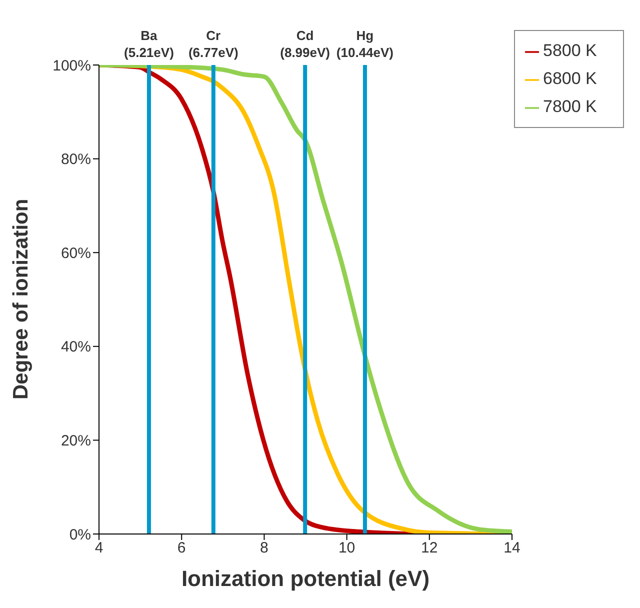  I want to click on x-tick-label: 6, so click(181, 548).